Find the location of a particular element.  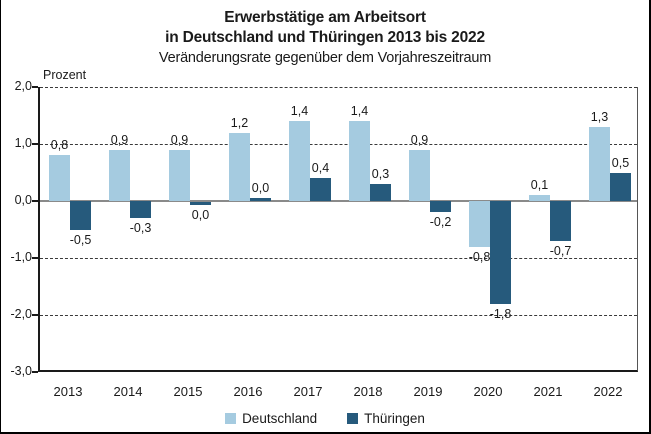

x-tick-label-2022: 2022 is located at coordinates (608, 391).